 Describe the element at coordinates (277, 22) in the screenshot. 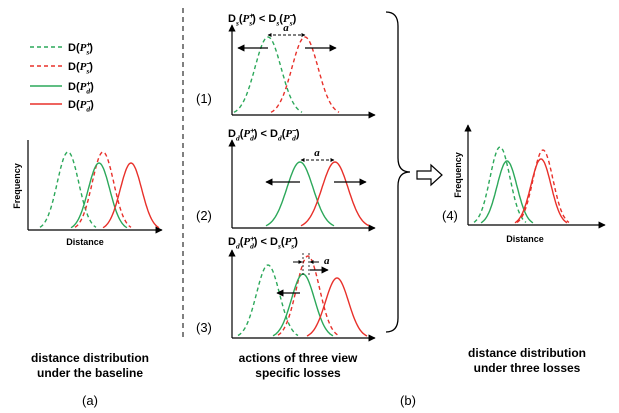

I see `panel-1-condition-part-9: s` at that location.